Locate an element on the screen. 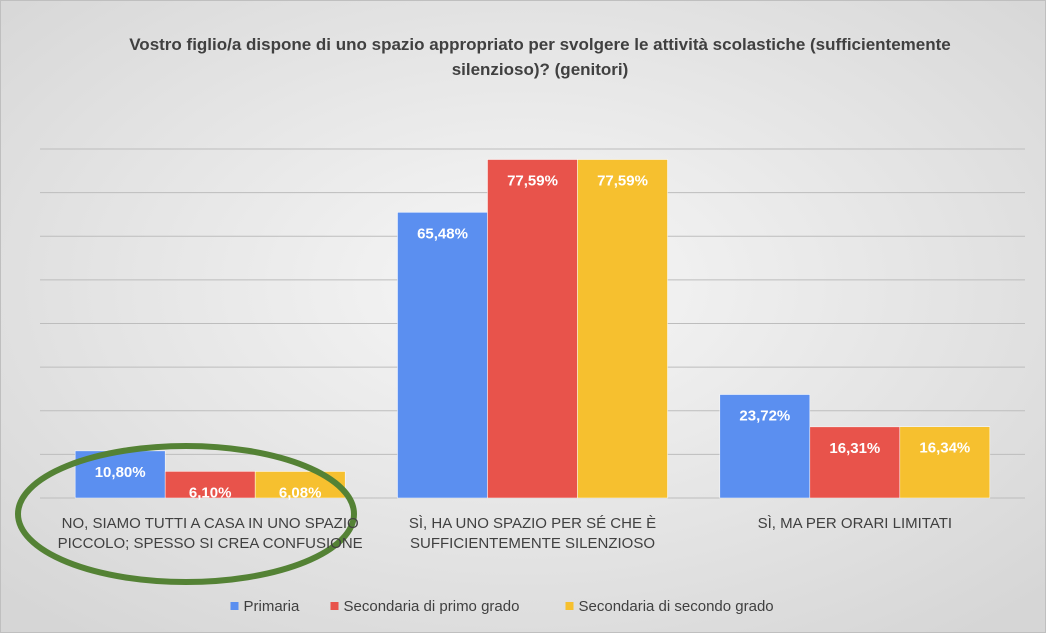 The image size is (1046, 633). data-label: 10,80% is located at coordinates (120, 472).